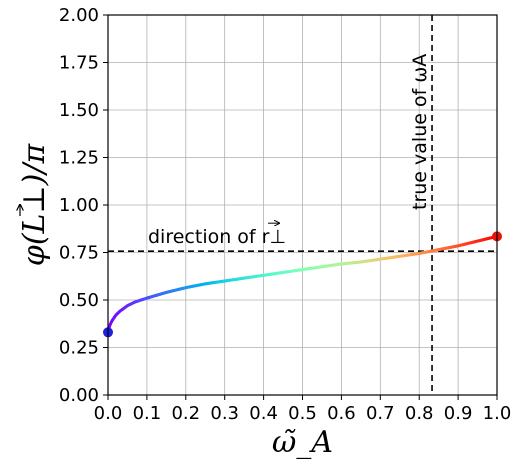 The width and height of the screenshot is (521, 466). I want to click on y-ticks: 0.00 0.25 0.50 0.75 1.00 1.25 1.50 1.75 2.00, so click(83, 205).